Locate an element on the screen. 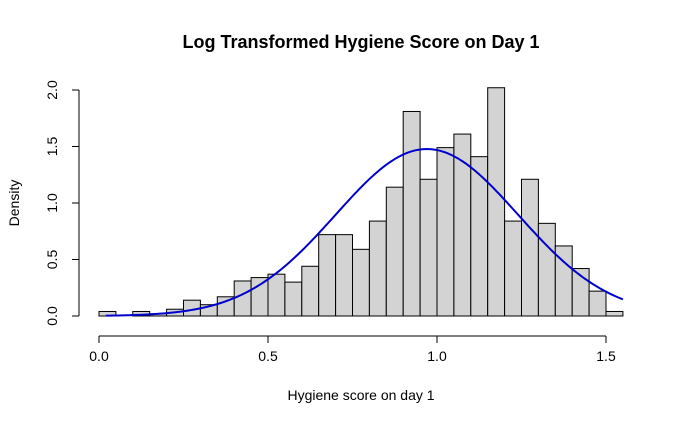  x-axis: 0.0 0.5 1.0 1.5 is located at coordinates (352, 349).